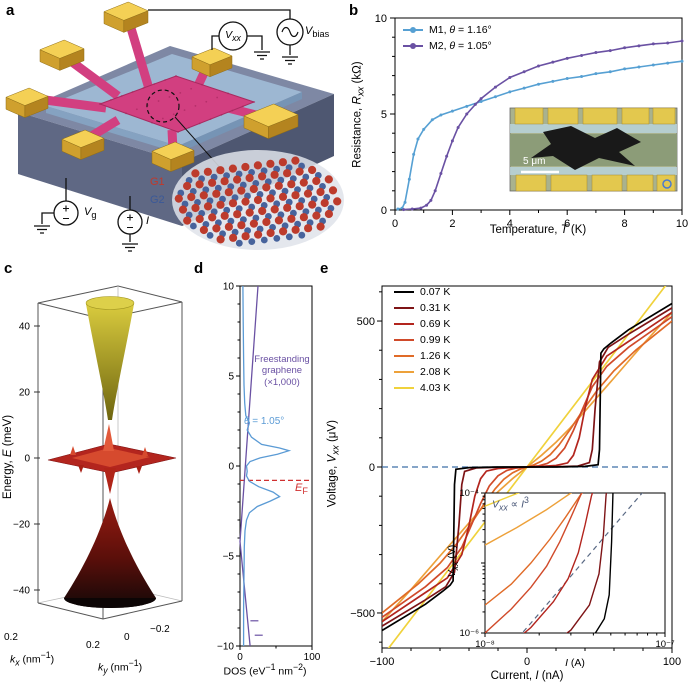 The image size is (694, 687). What do you see at coordinates (447, 46) in the screenshot?
I see `legend-item: M2, θ = 1.05°` at bounding box center [447, 46].